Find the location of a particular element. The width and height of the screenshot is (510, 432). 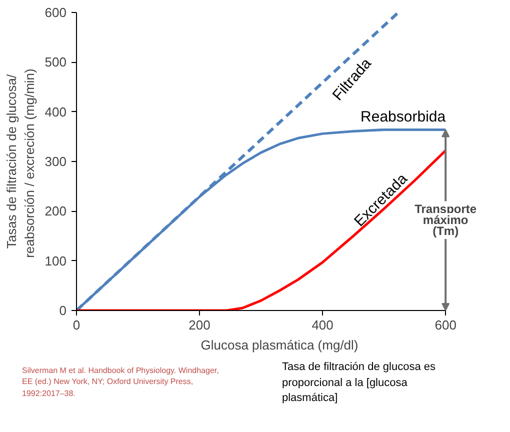

y-axis-title: Tasas de filtración de glucosa/ reabsorción / excreción (mg/min) is located at coordinates (20, 163).